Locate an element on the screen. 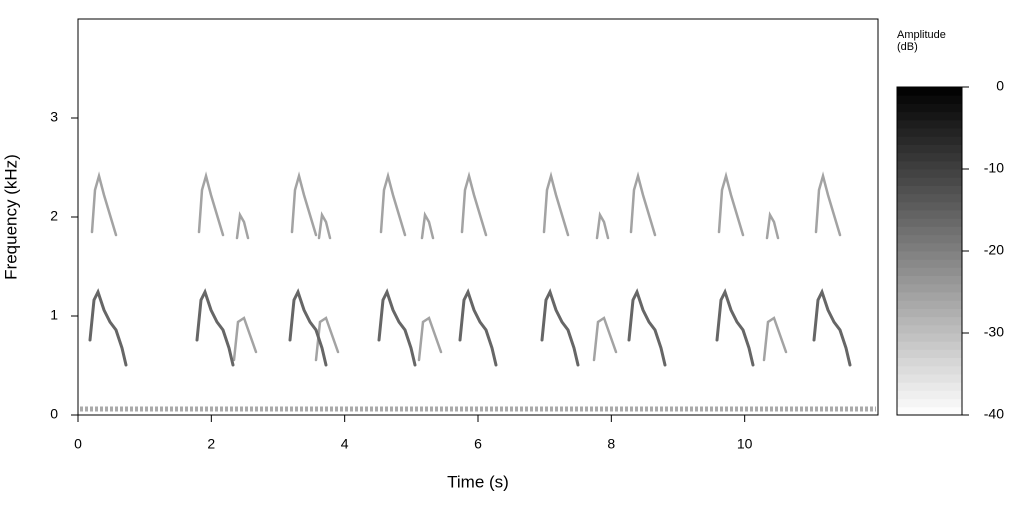 Image resolution: width=1024 pixels, height=512 pixels. colorbar-tick-label: 0 is located at coordinates (1000, 86).